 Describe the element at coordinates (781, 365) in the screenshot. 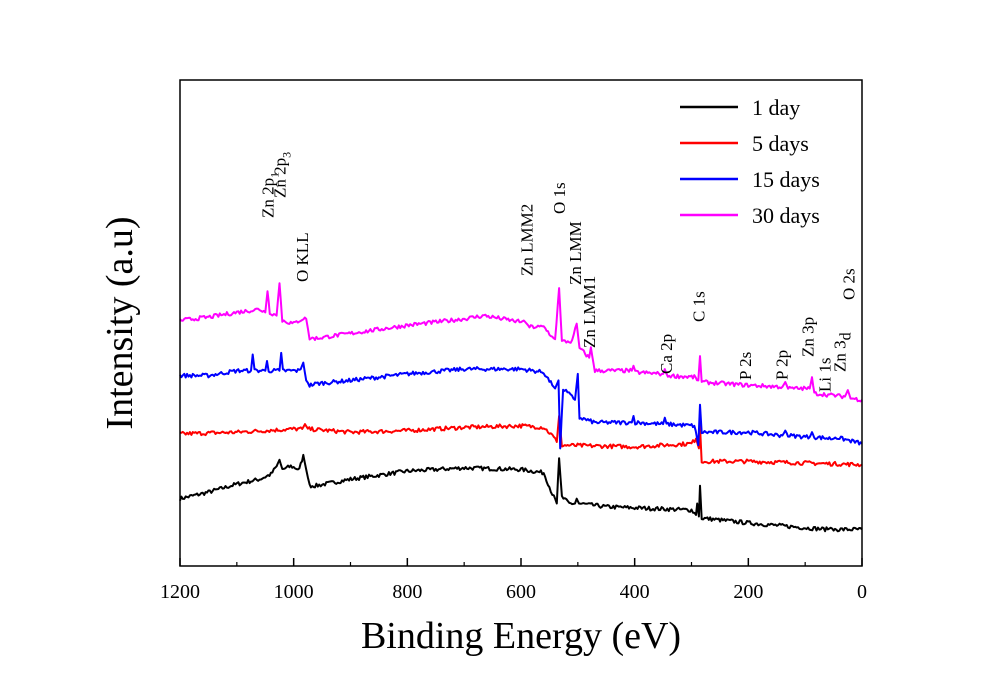

I see `peak-label: P 2p` at that location.